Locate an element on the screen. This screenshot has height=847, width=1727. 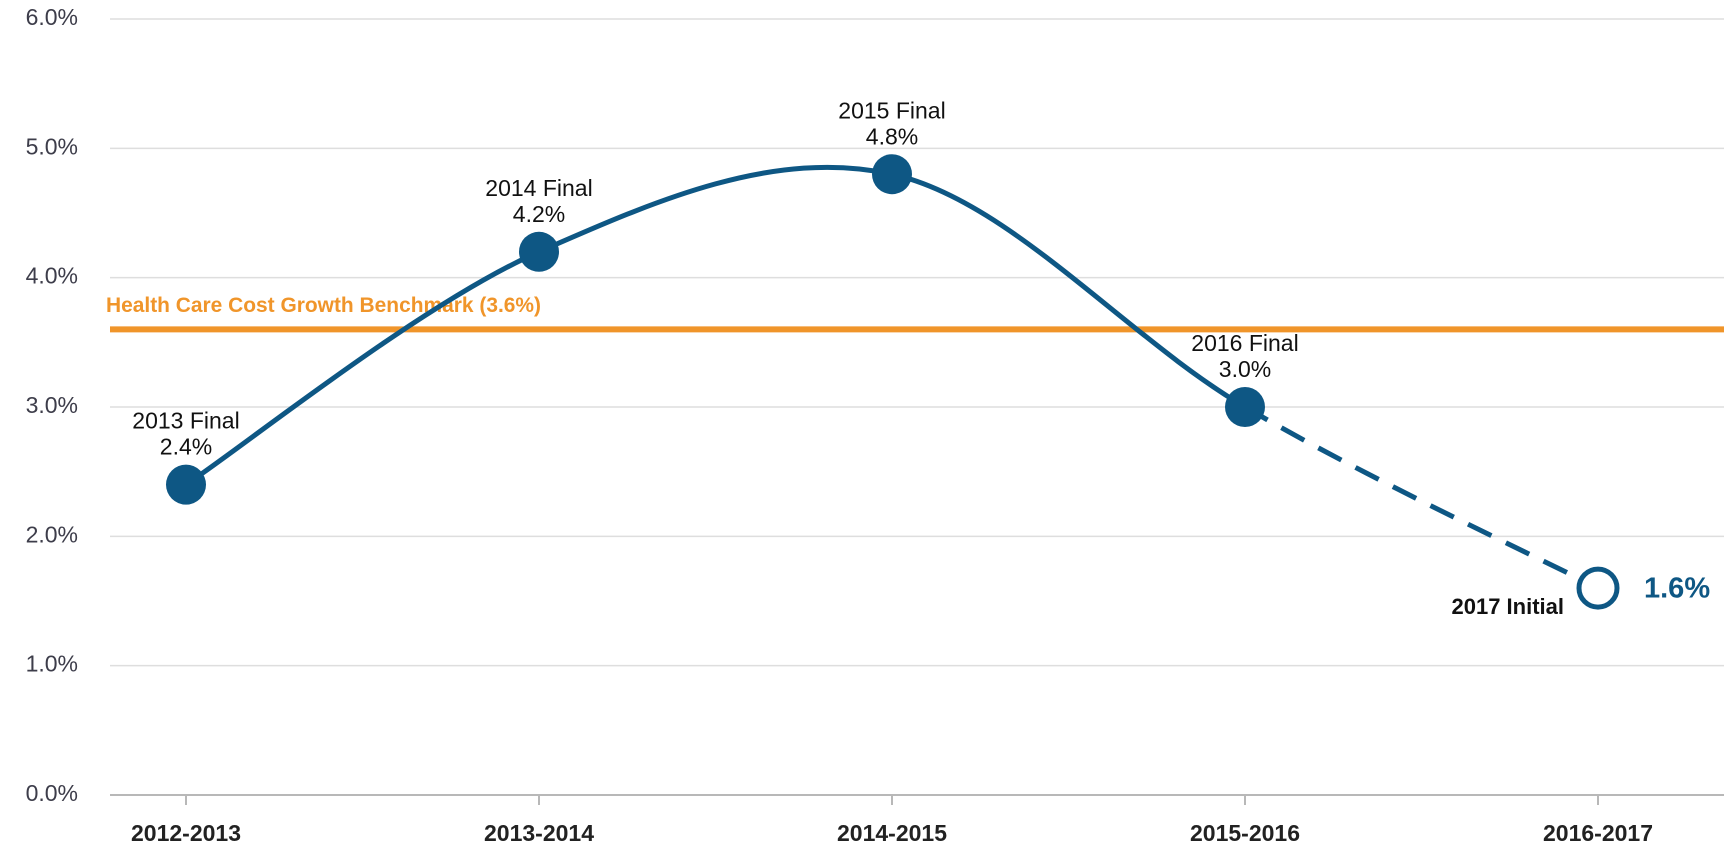
y-tick-label: 6.0% is located at coordinates (52, 17).